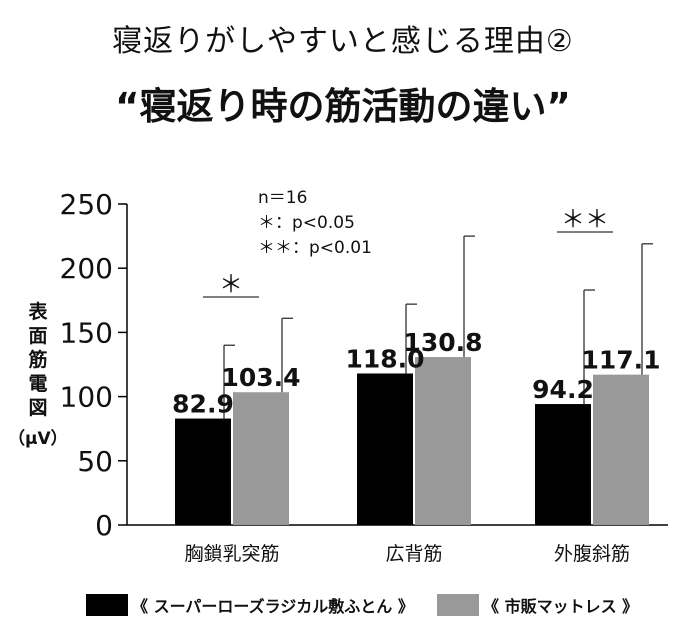 The image size is (686, 630). What do you see at coordinates (306, 223) in the screenshot?
I see `annotation-p005: ＊：p<0.05` at bounding box center [306, 223].